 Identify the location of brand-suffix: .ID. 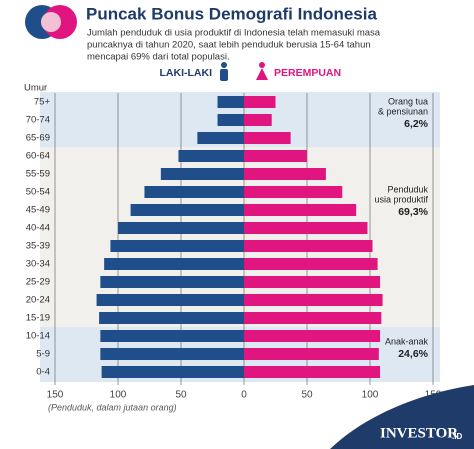
(457, 436).